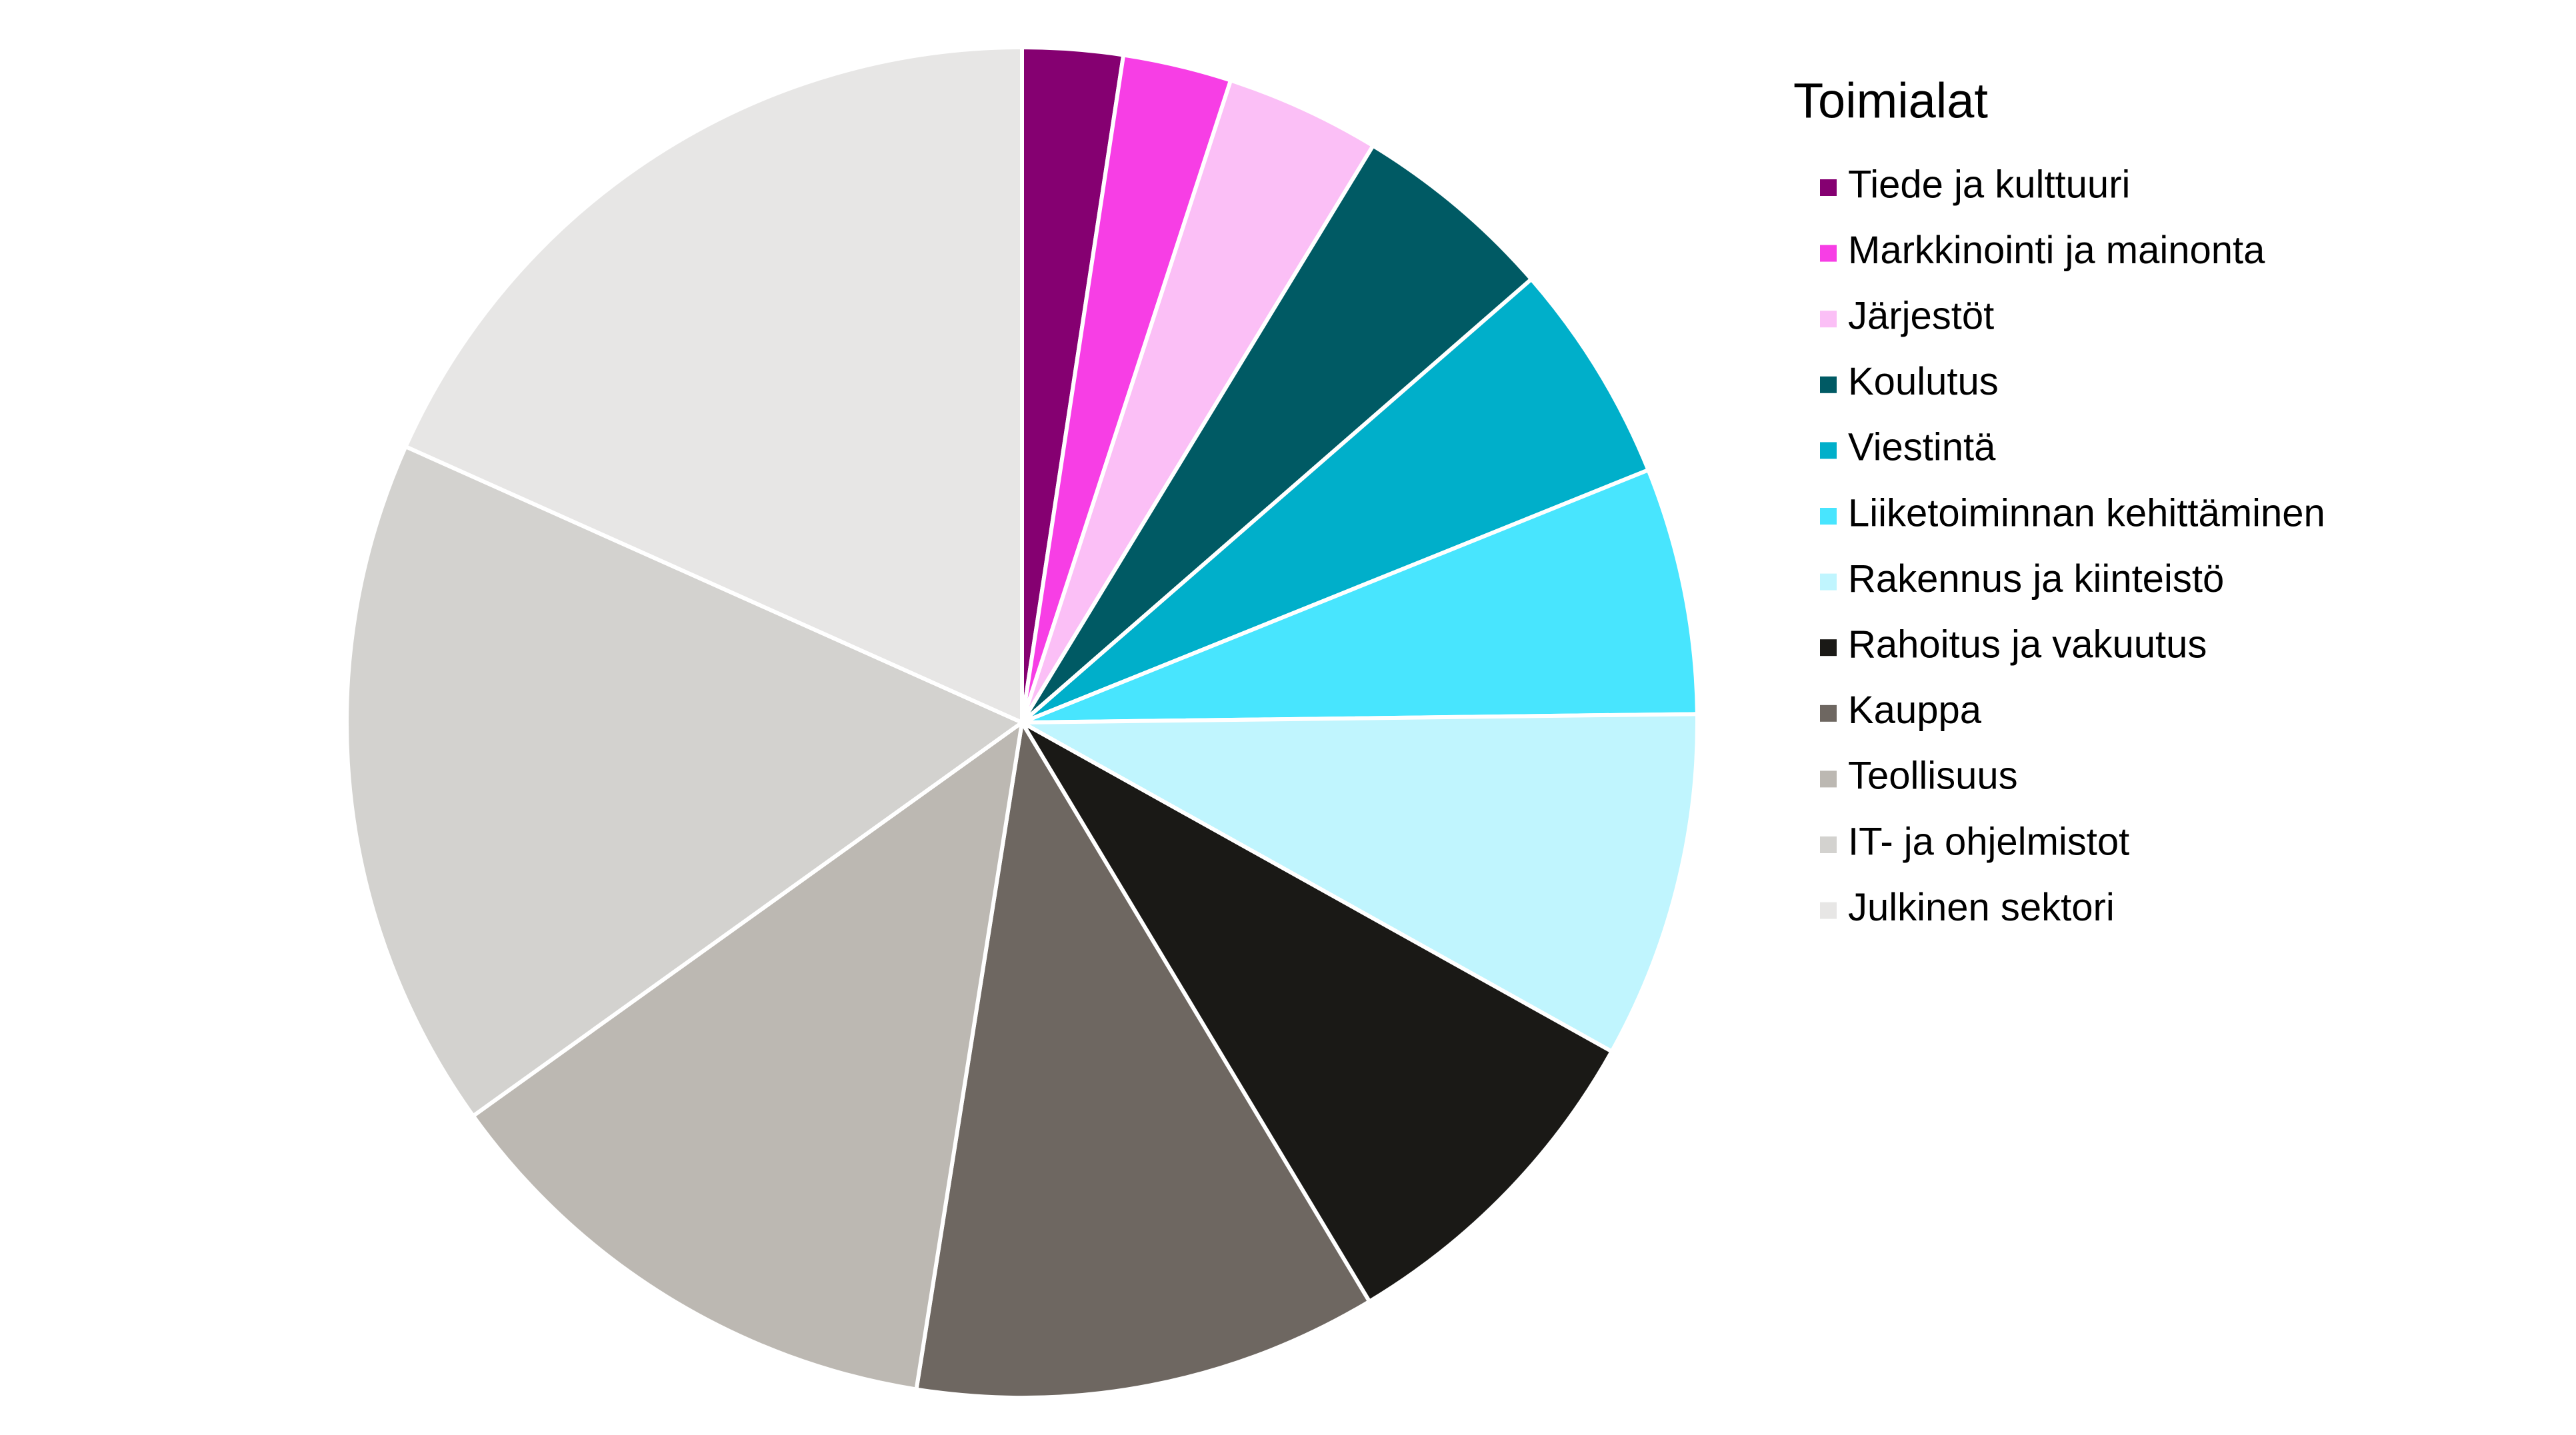 This screenshot has height=1435, width=2576. What do you see at coordinates (2056, 251) in the screenshot?
I see `legend-label: Markkinointi ja mainonta` at bounding box center [2056, 251].